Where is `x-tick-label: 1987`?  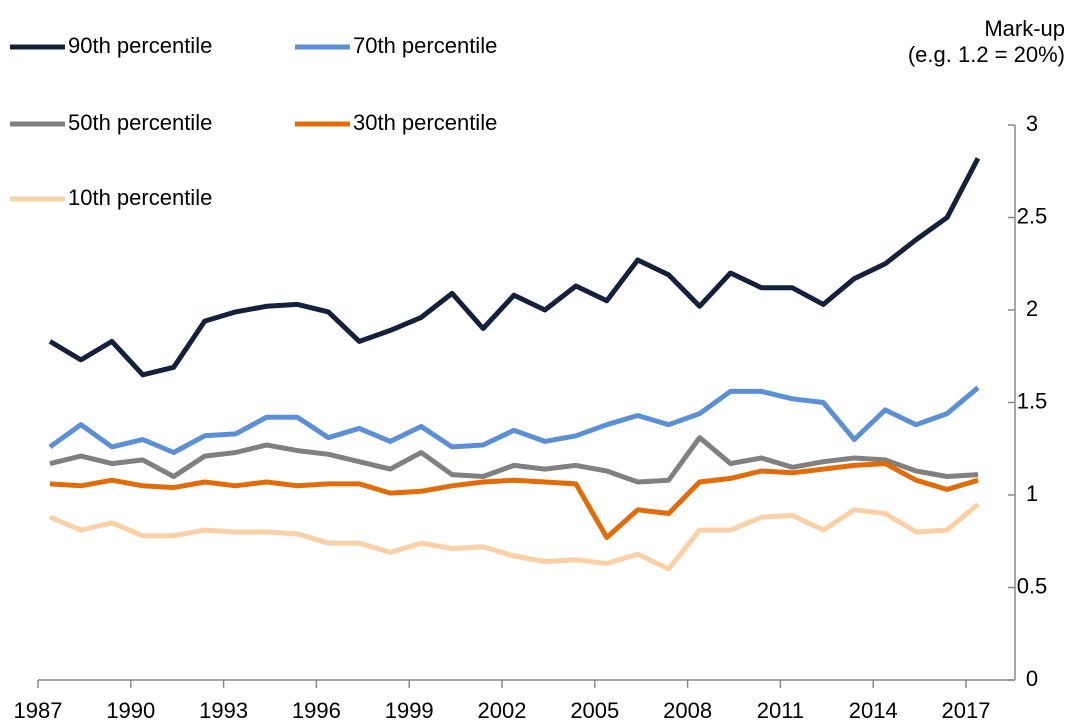
x-tick-label: 1987 is located at coordinates (38, 710).